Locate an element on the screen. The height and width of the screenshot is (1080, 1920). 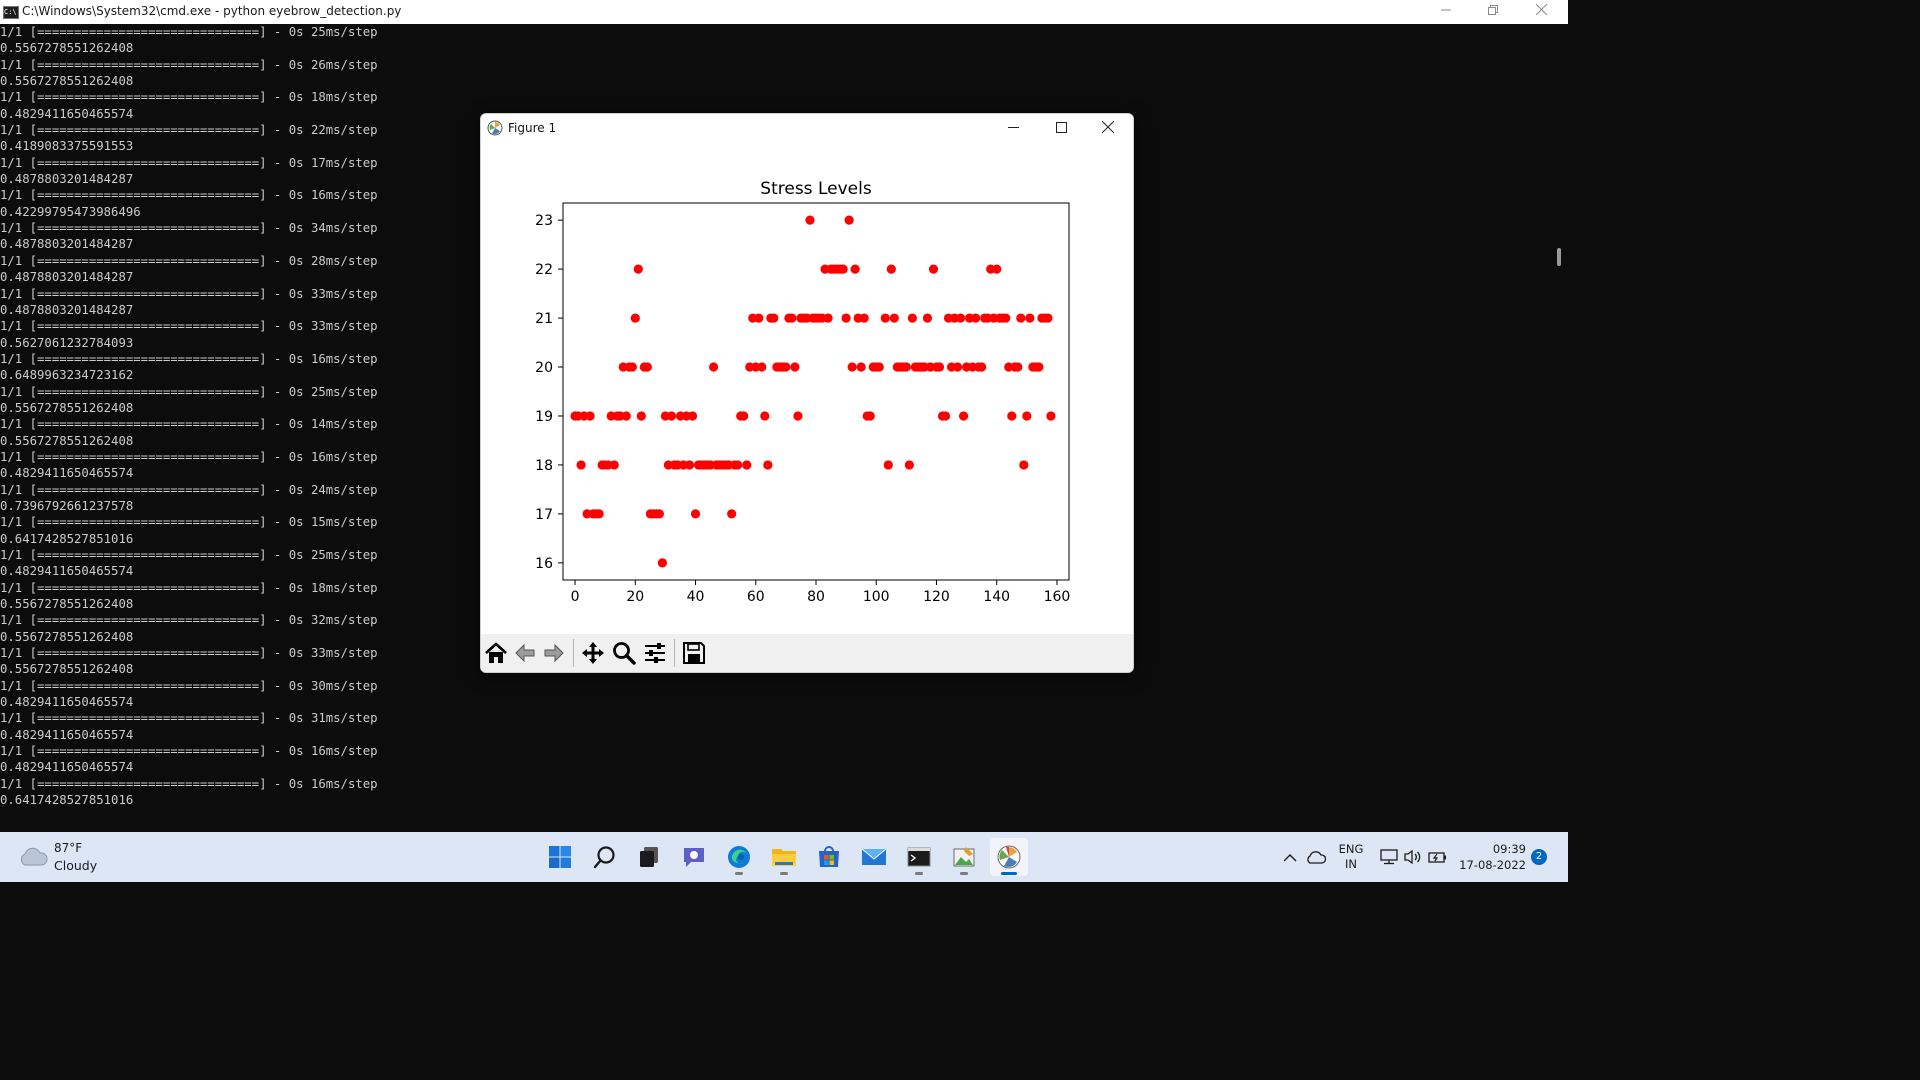
notification-badge: 2 is located at coordinates (1539, 857).